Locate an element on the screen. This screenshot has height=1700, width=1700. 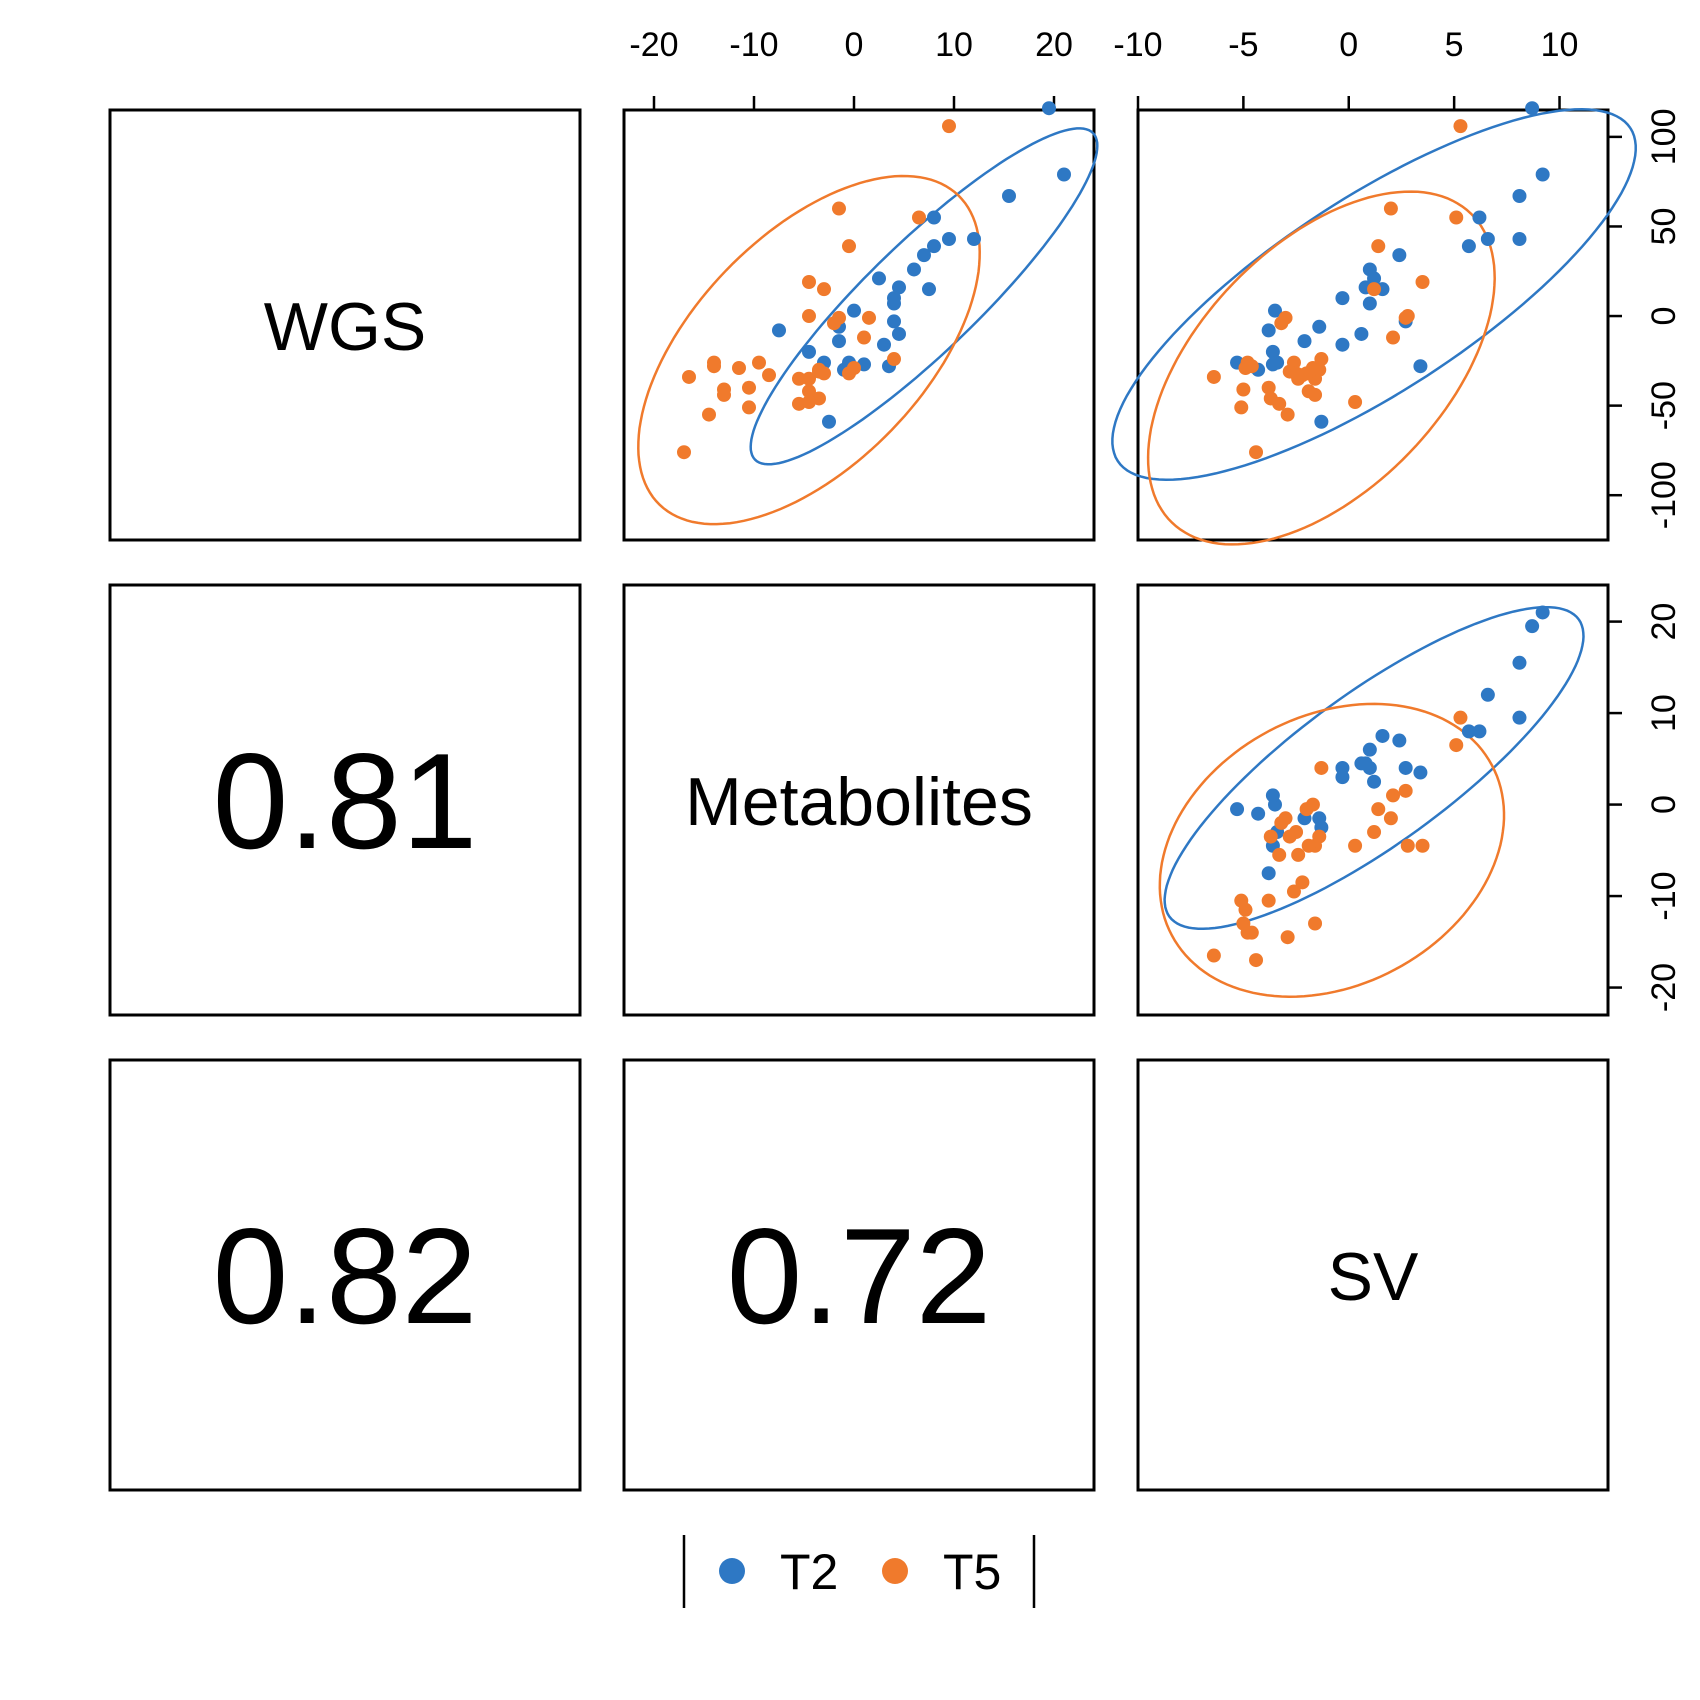
x-tick-label-metabolites: -20 is located at coordinates (653, 45).